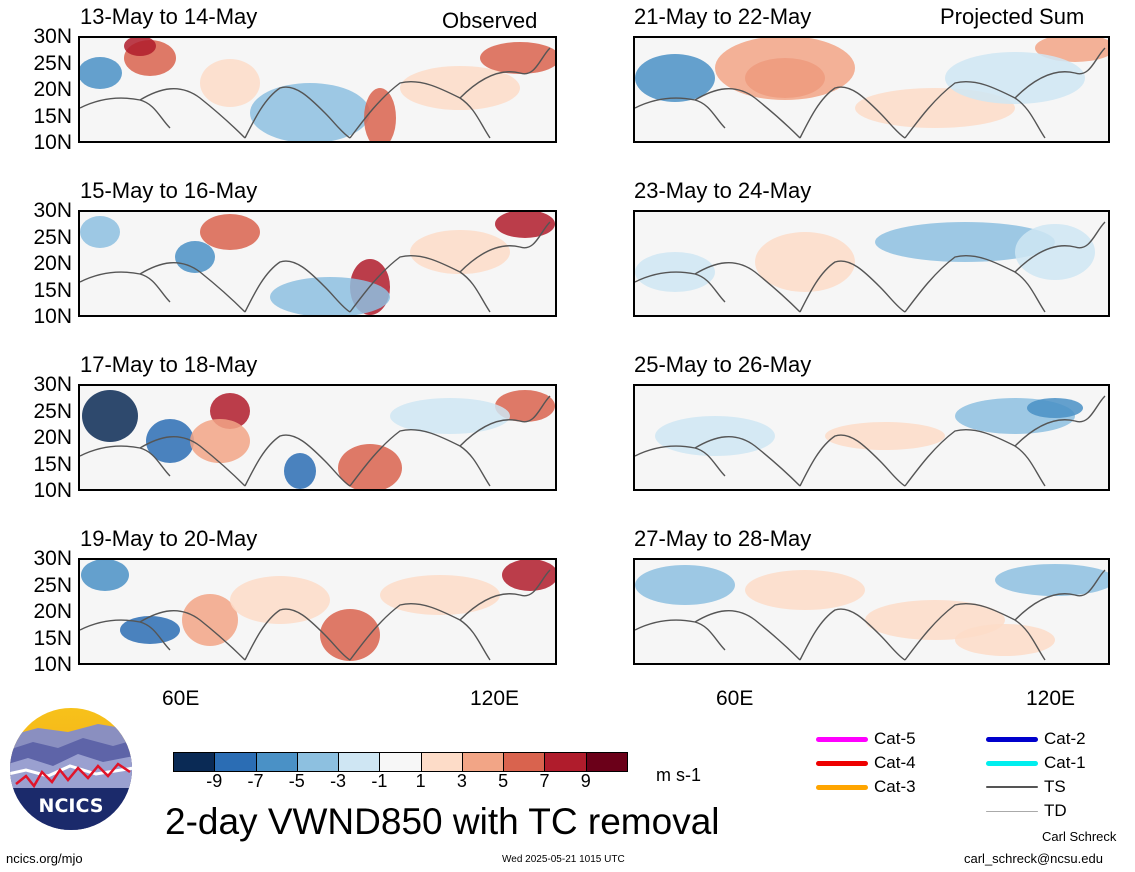 The height and width of the screenshot is (872, 1135). Describe the element at coordinates (169, 16) in the screenshot. I see `panel-title-1: 13-May to 14-May` at that location.